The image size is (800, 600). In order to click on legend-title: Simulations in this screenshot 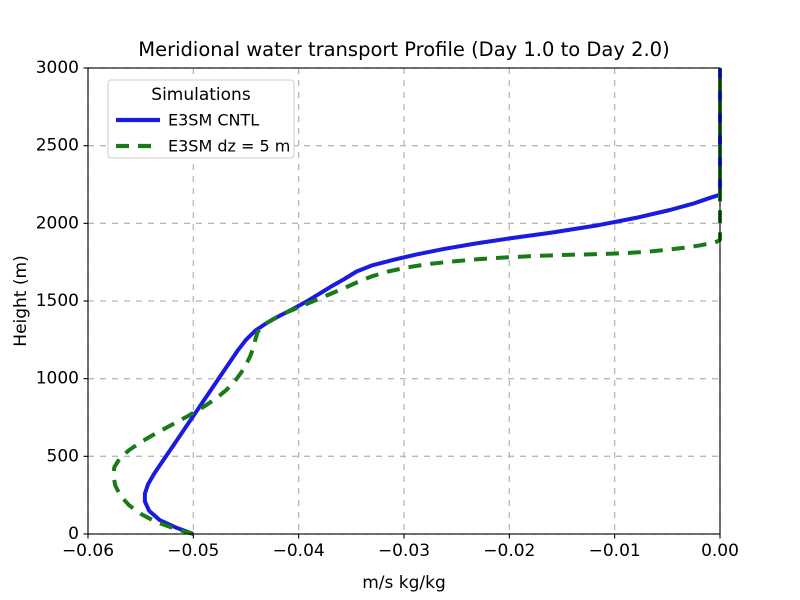, I will do `click(201, 95)`.